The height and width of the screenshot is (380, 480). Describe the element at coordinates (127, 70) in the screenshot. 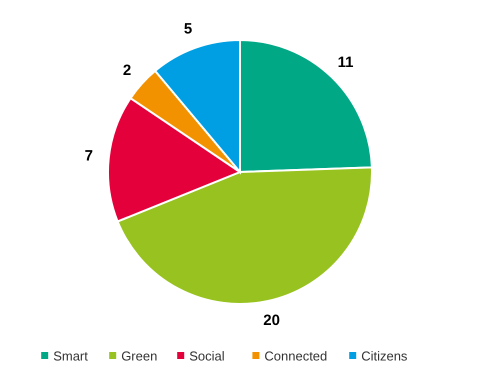

I see `data-label: 2` at that location.